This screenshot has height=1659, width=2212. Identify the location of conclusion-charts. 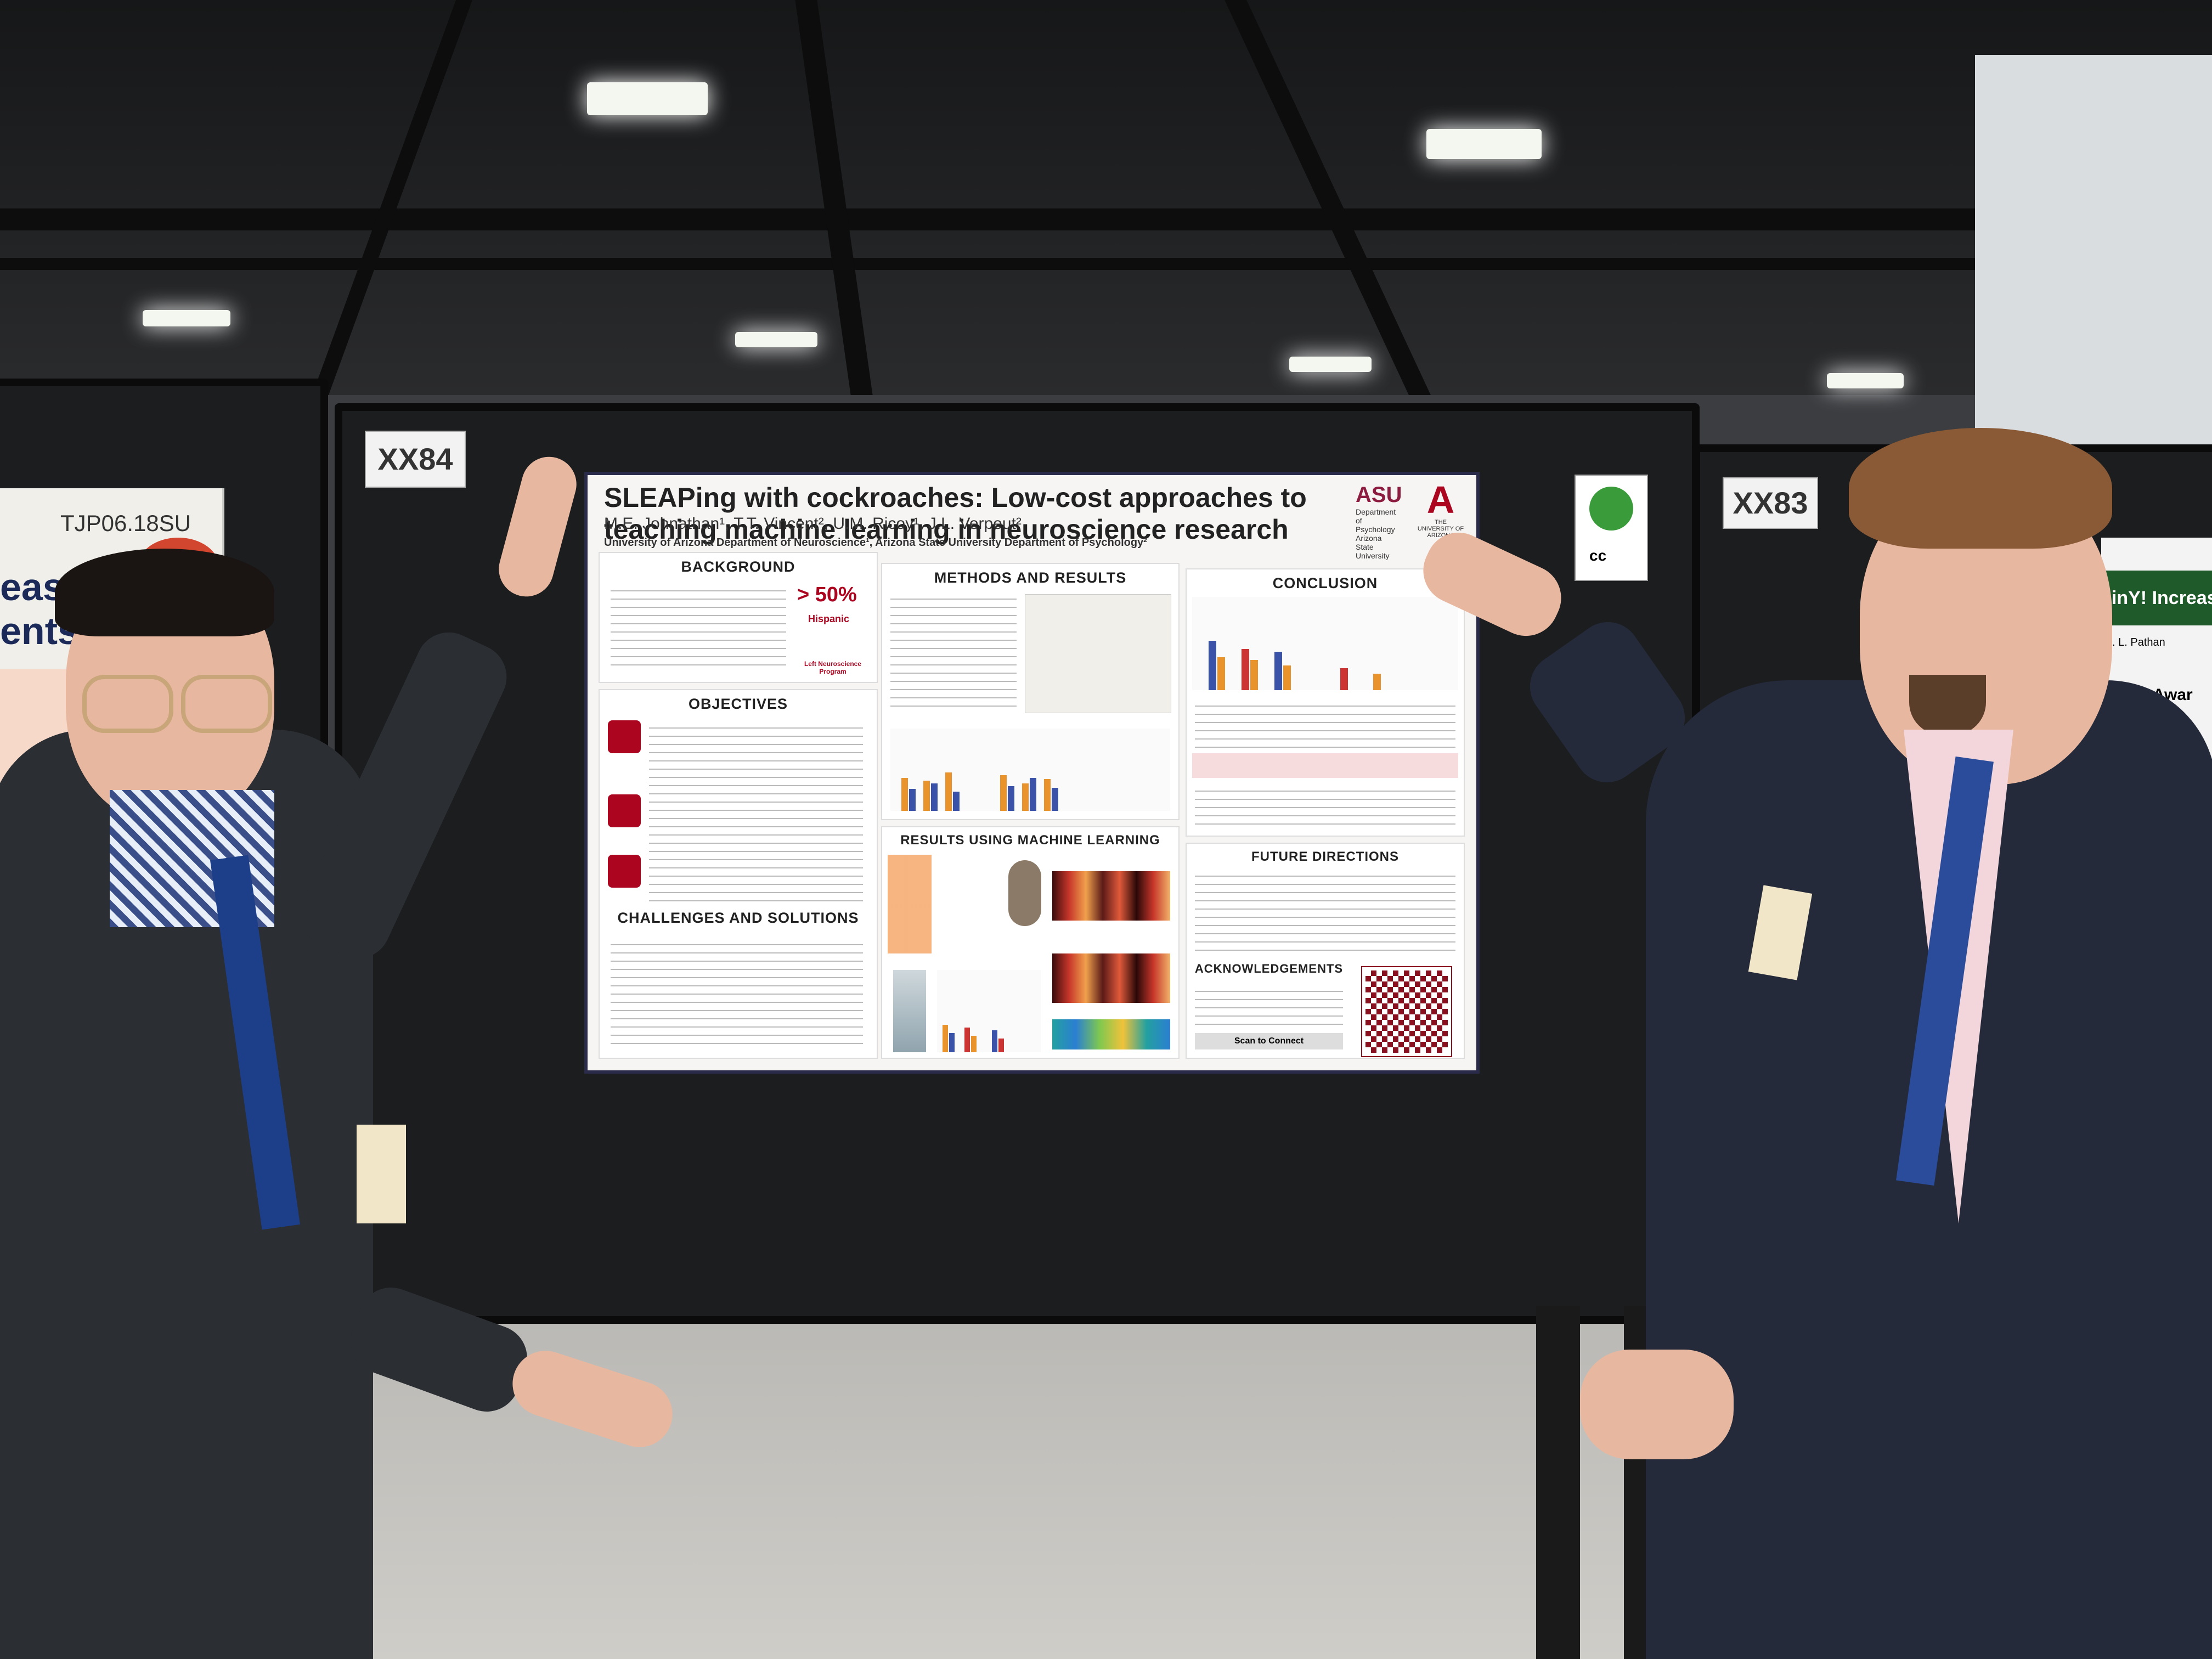
(1325, 644).